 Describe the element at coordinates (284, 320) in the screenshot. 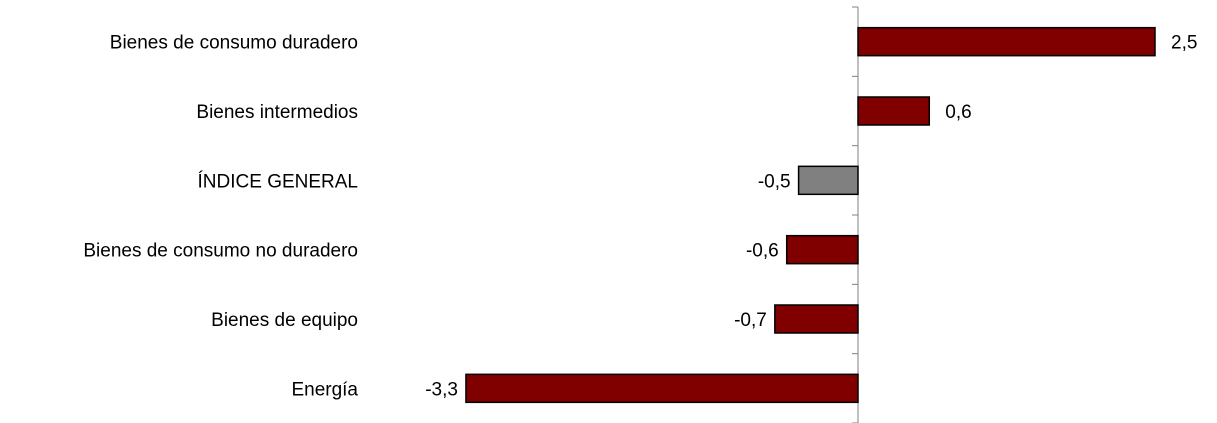

I see `category-label: Bienes de equipo` at that location.